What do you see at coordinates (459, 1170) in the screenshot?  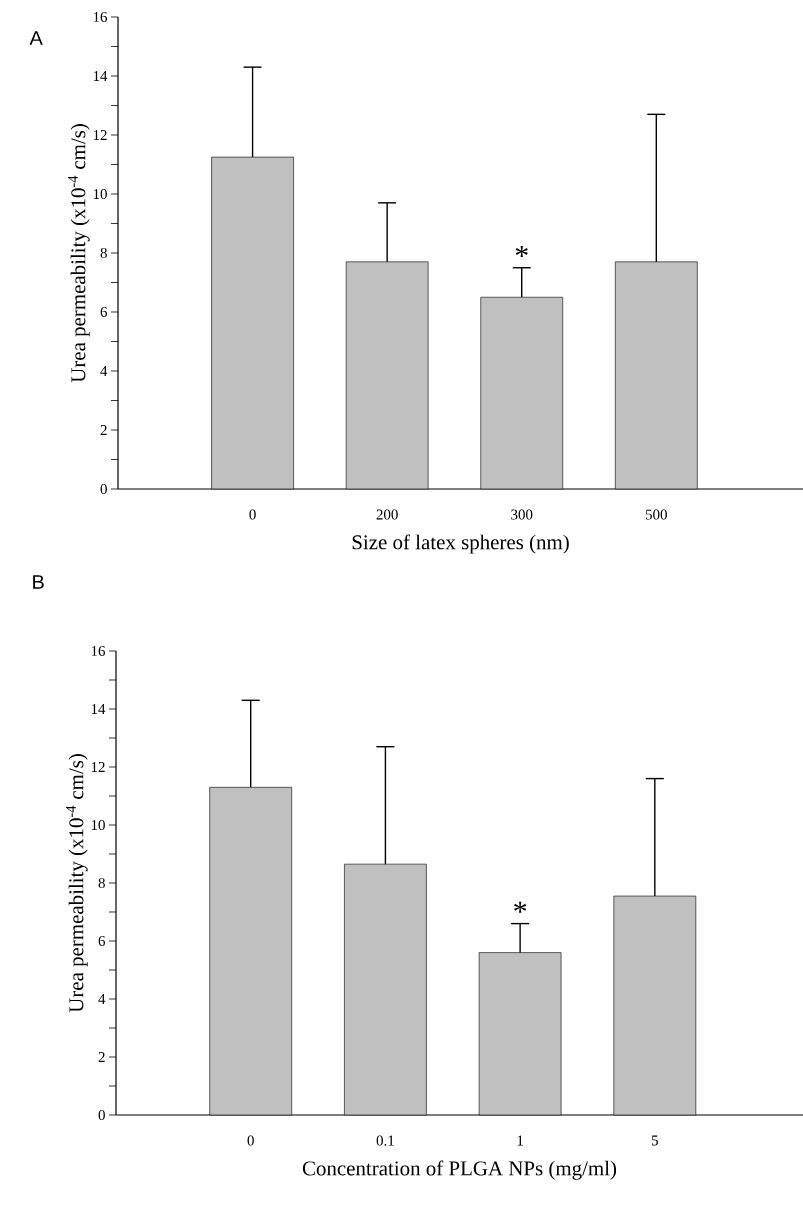 I see `x-axis-title: Concentration of PLGA NPs (mg/ml)` at bounding box center [459, 1170].